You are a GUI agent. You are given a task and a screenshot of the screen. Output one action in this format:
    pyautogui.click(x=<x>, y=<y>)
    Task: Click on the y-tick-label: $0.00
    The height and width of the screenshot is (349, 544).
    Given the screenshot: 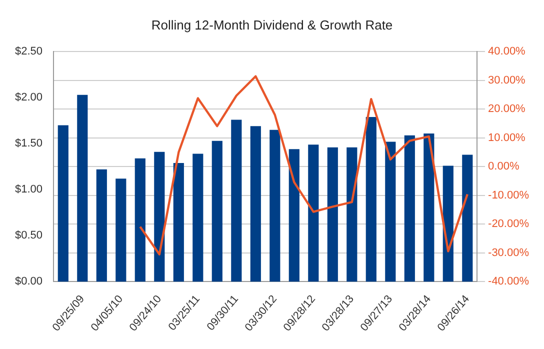 What is the action you would take?
    pyautogui.click(x=28, y=282)
    